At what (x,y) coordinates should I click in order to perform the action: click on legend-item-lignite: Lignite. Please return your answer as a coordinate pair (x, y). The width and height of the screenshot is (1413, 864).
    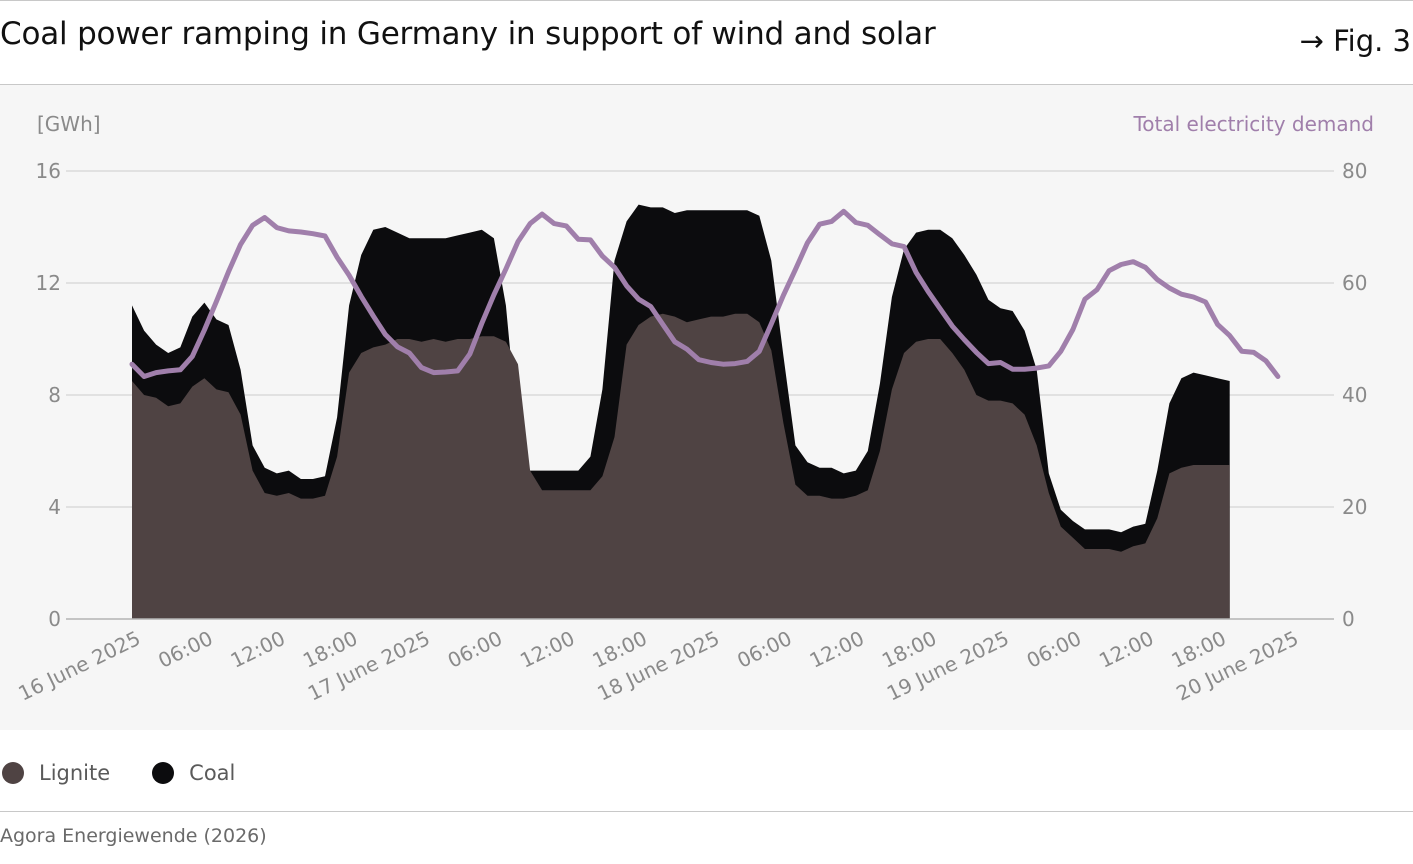
    Looking at the image, I should click on (55, 773).